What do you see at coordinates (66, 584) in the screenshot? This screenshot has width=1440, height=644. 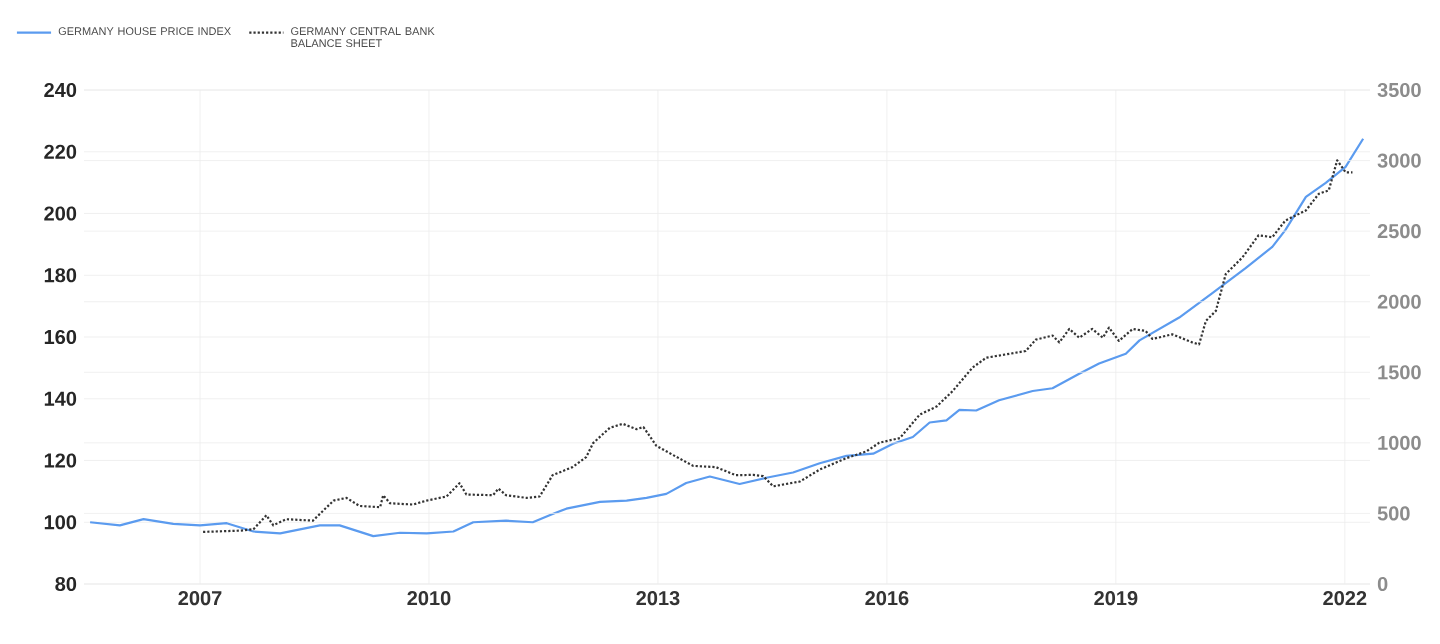 I see `y-tick-label: 80` at bounding box center [66, 584].